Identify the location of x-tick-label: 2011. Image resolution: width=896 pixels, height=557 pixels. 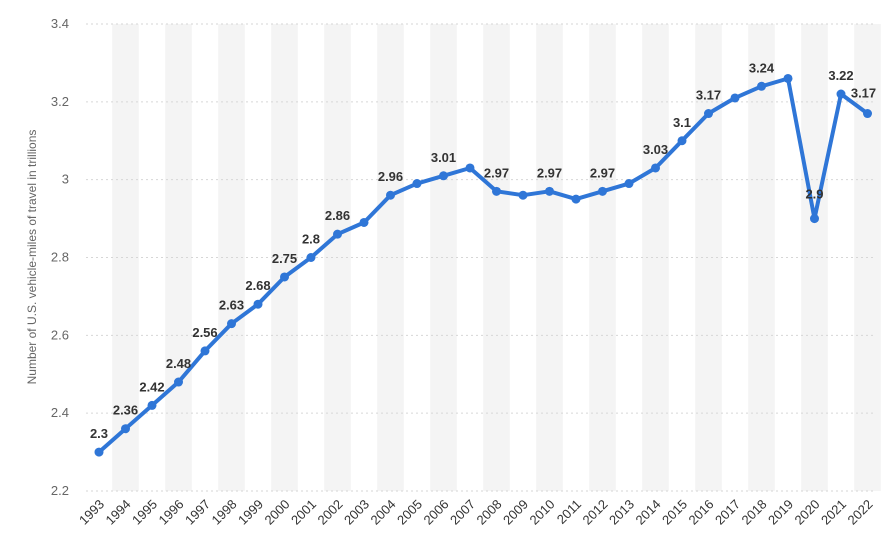
(569, 512).